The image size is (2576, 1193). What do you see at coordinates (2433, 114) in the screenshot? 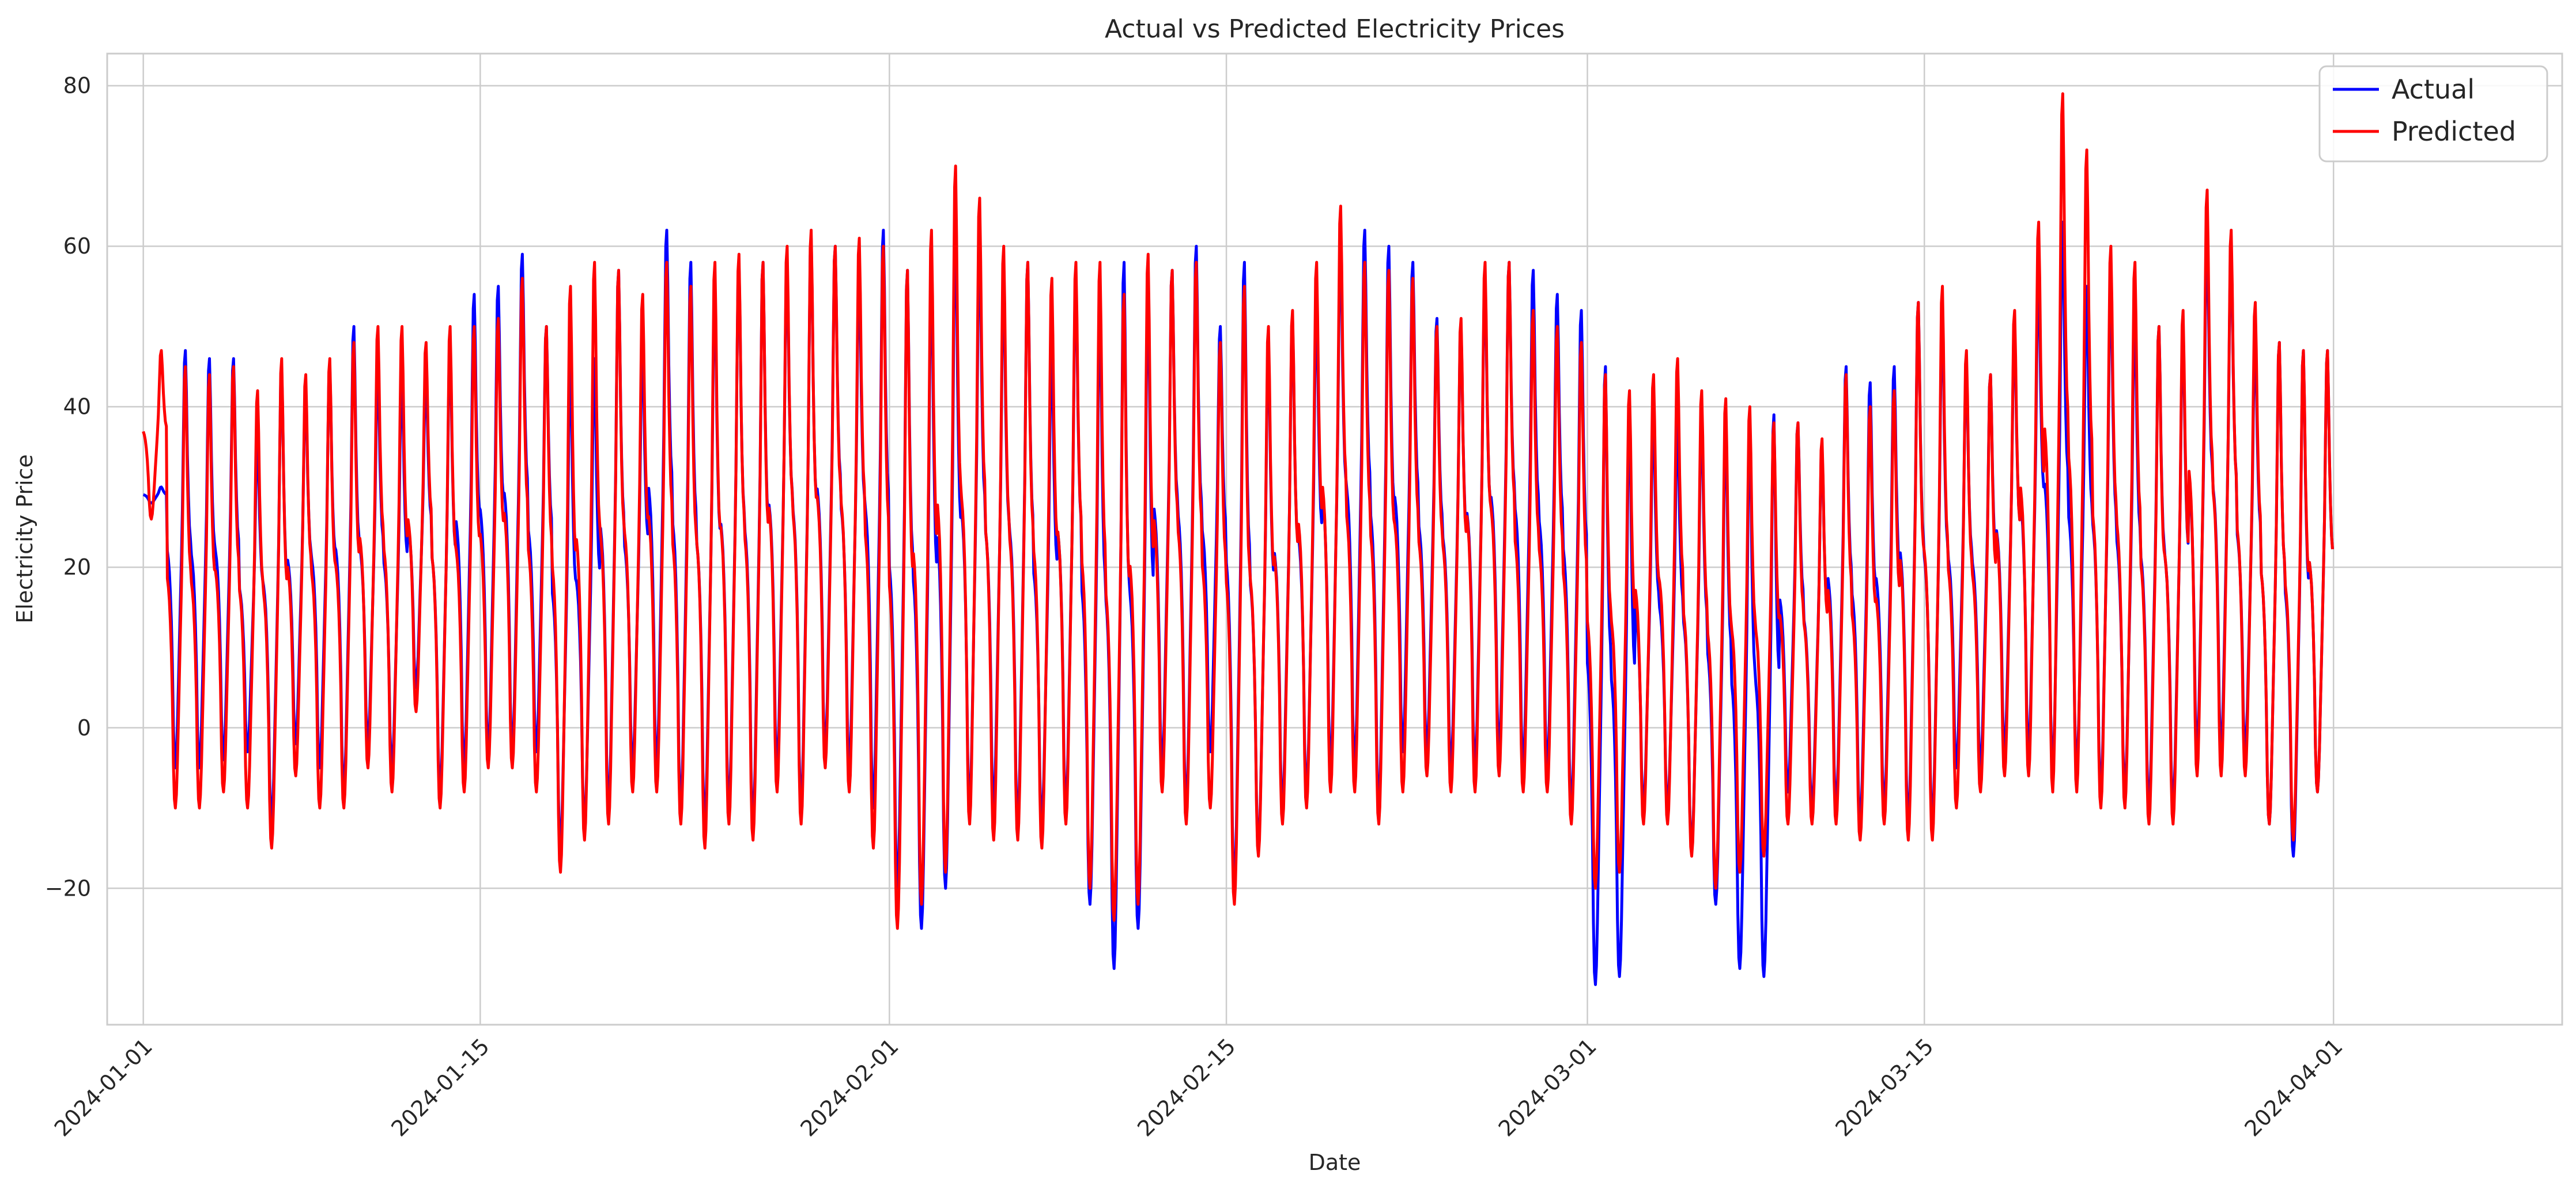
I see `legend: Actual Predicted` at bounding box center [2433, 114].